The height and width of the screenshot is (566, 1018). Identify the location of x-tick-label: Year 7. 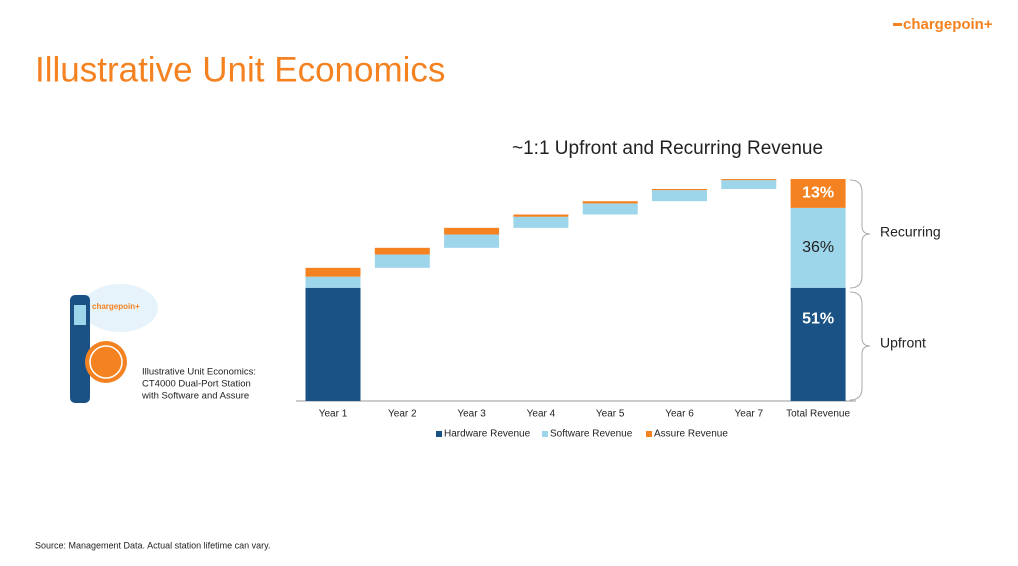
(749, 414).